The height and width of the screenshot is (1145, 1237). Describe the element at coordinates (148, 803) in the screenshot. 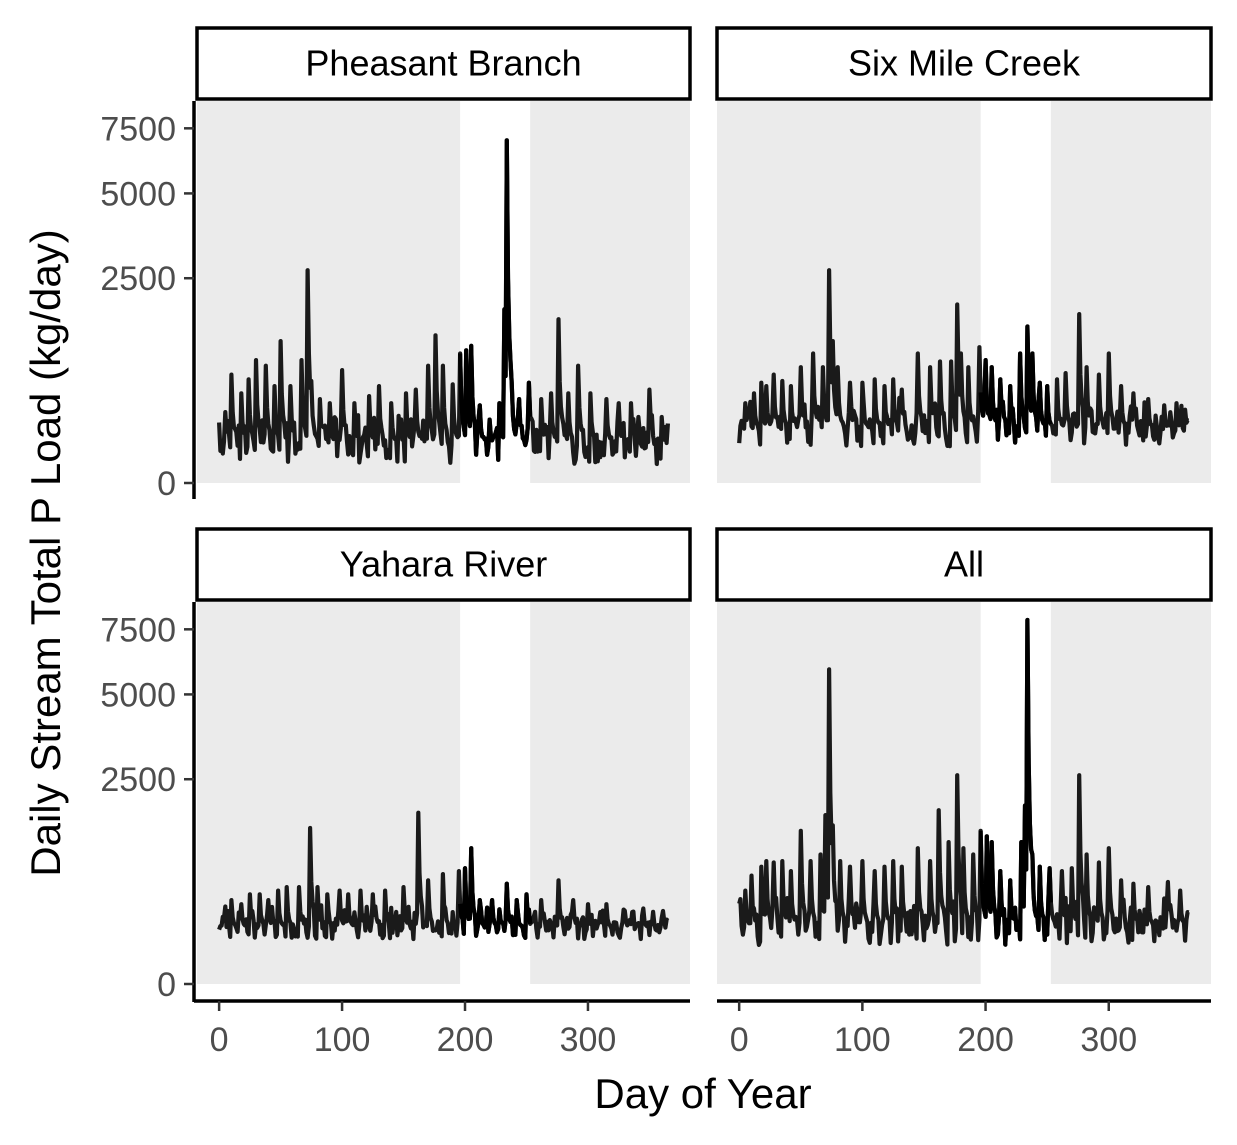

I see `y-axis-2: 0 2500 5000 7500` at that location.